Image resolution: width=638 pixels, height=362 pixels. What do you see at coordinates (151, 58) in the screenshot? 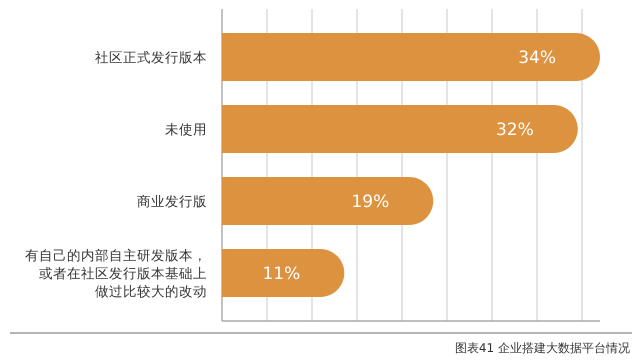
I see `y-tick-label: 社区正式发行版本` at bounding box center [151, 58].